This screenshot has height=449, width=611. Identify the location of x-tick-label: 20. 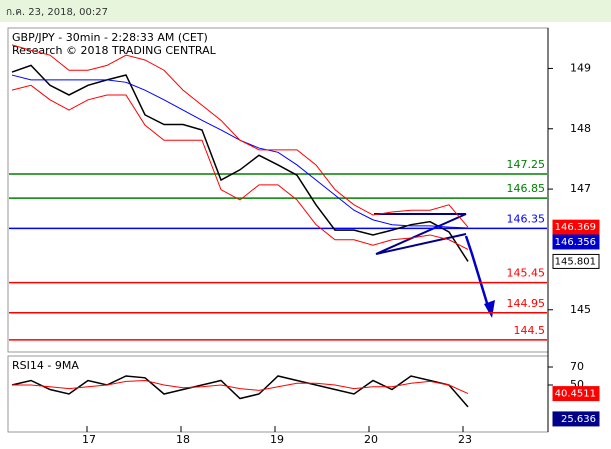
(371, 439).